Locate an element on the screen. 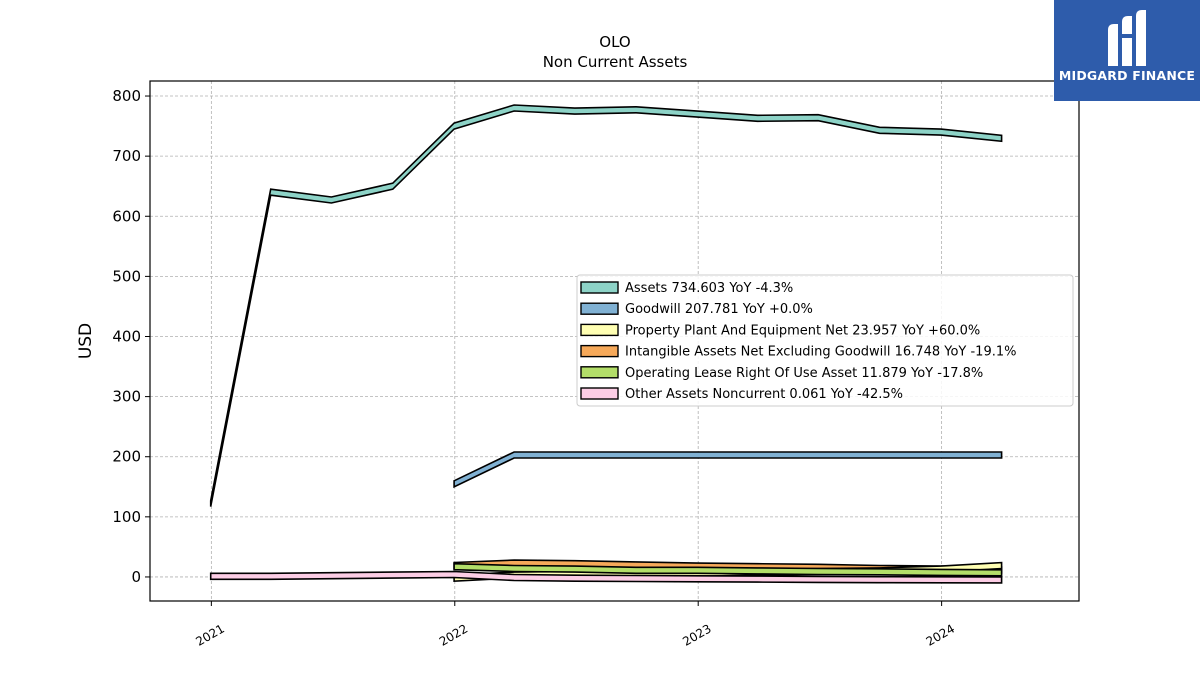  y-tick-label: 100 is located at coordinates (126, 517).